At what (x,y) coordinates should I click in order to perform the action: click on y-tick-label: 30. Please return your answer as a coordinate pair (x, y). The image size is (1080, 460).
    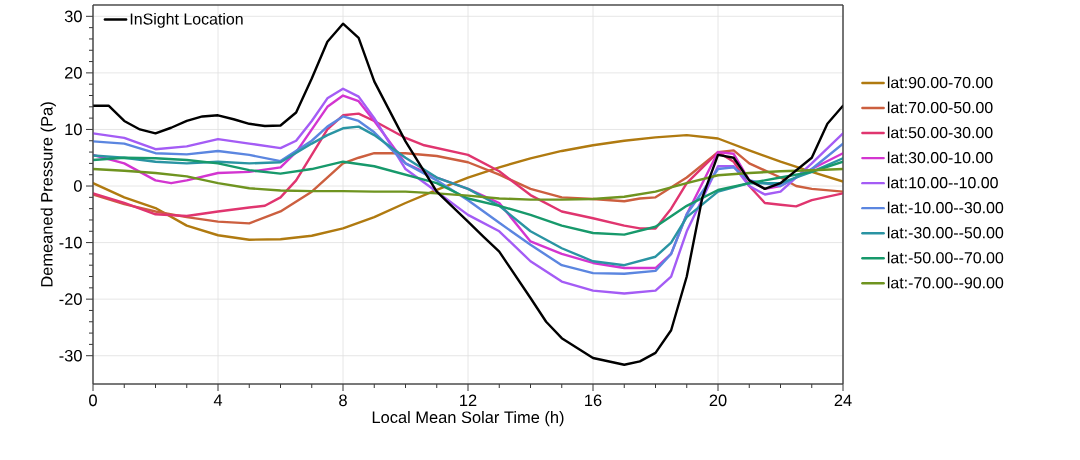
    Looking at the image, I should click on (73, 16).